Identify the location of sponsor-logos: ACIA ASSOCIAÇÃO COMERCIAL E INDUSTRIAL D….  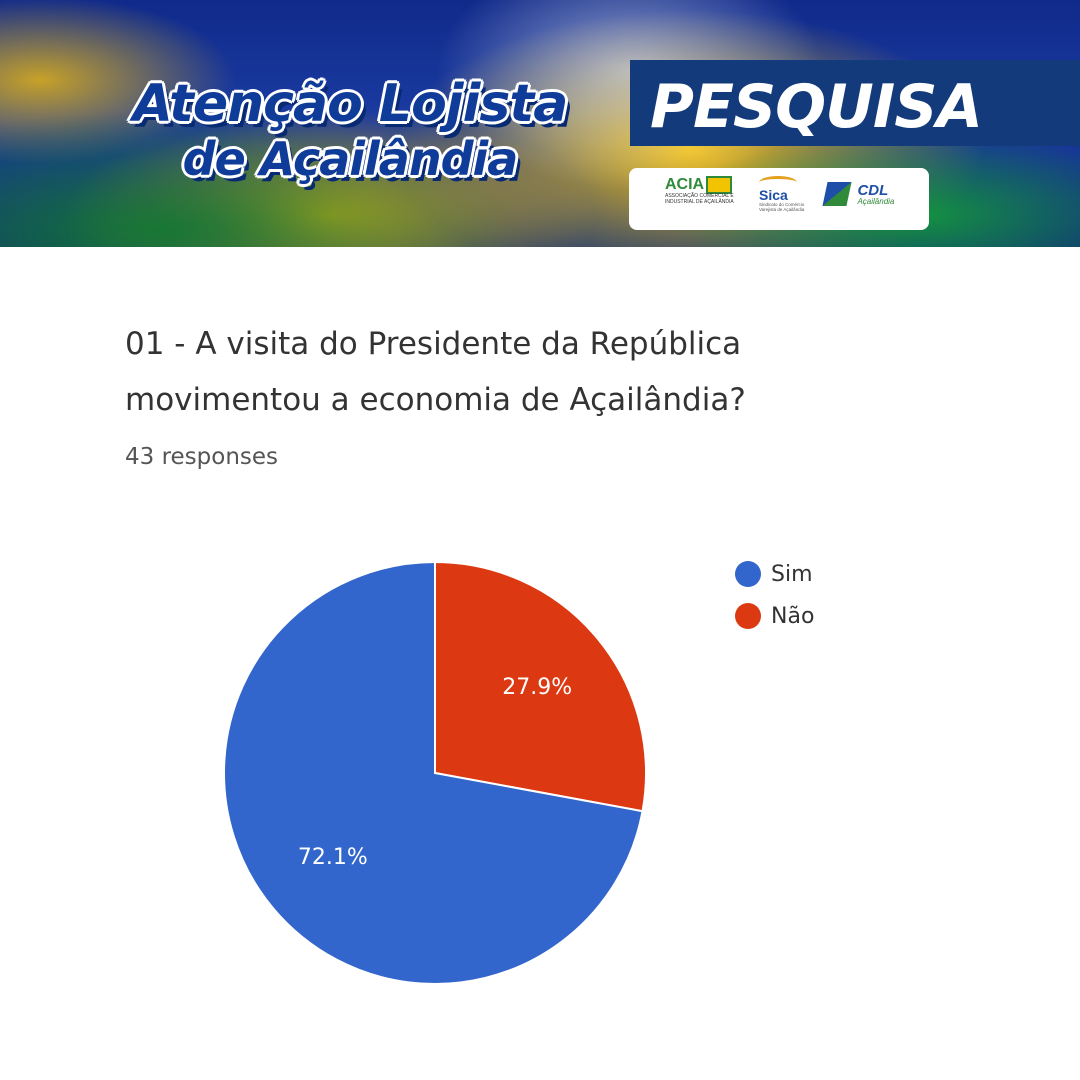
(779, 199).